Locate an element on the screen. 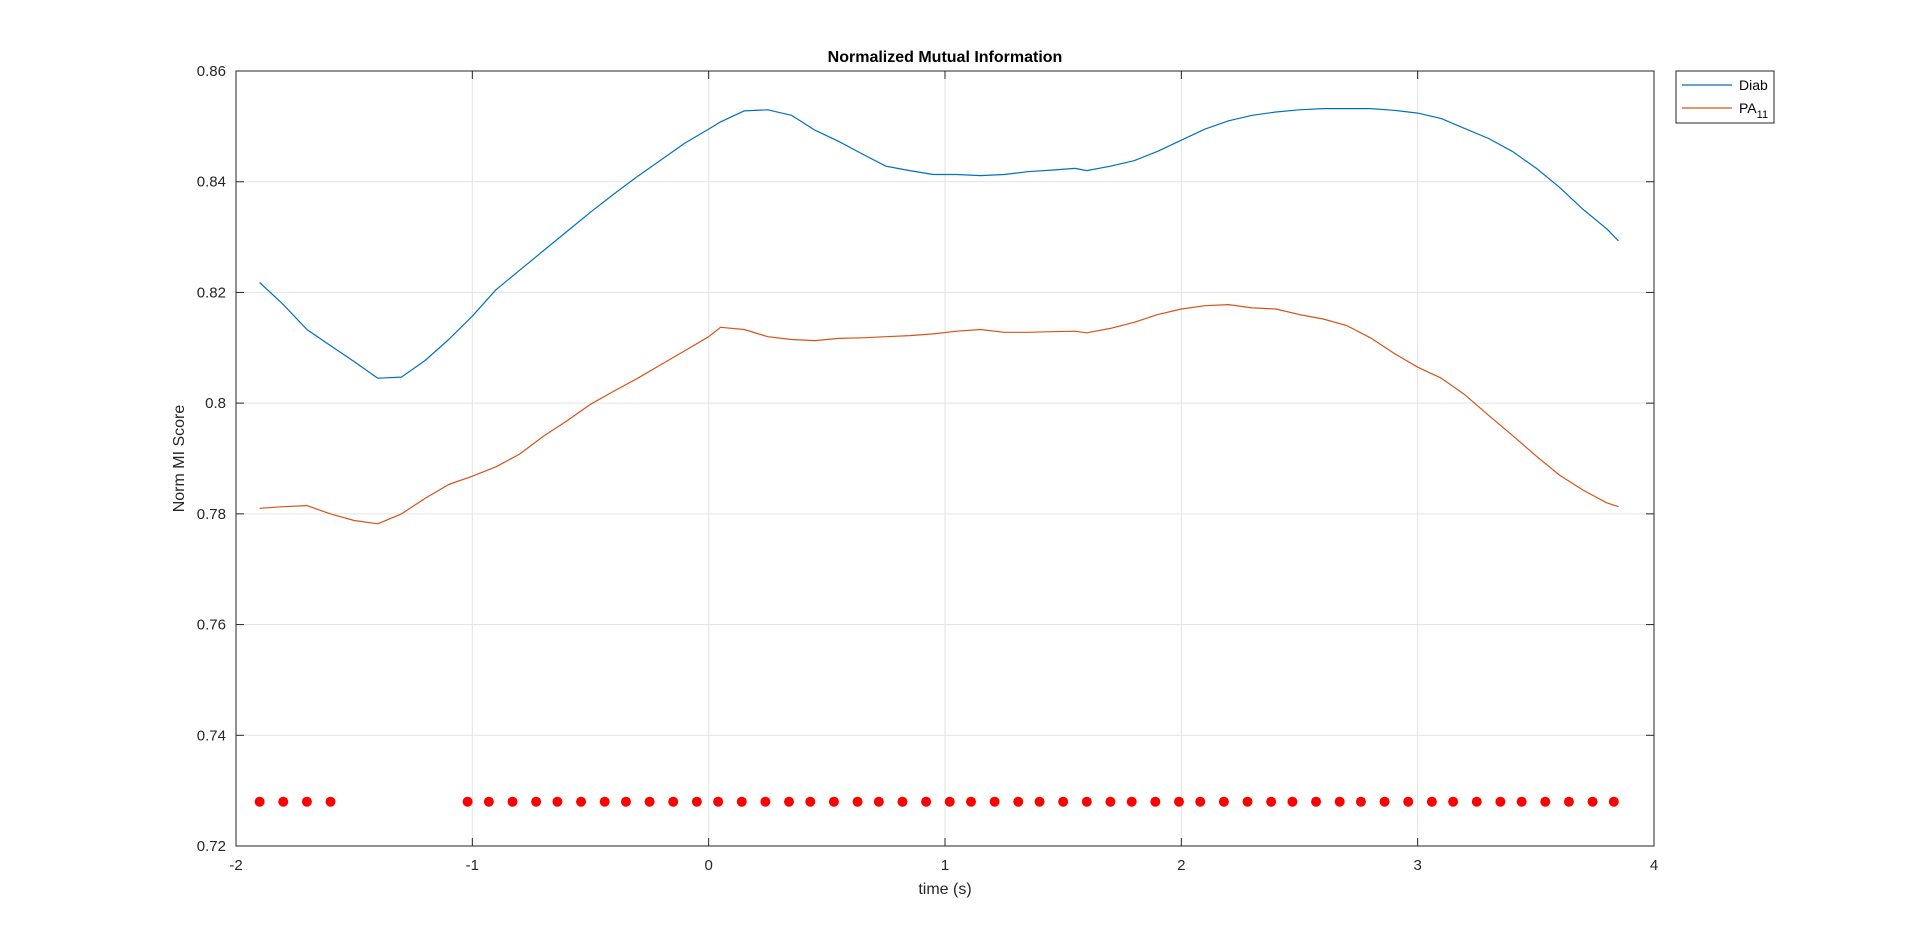 The height and width of the screenshot is (936, 1920). y-tick-label: 0.72 is located at coordinates (211, 846).